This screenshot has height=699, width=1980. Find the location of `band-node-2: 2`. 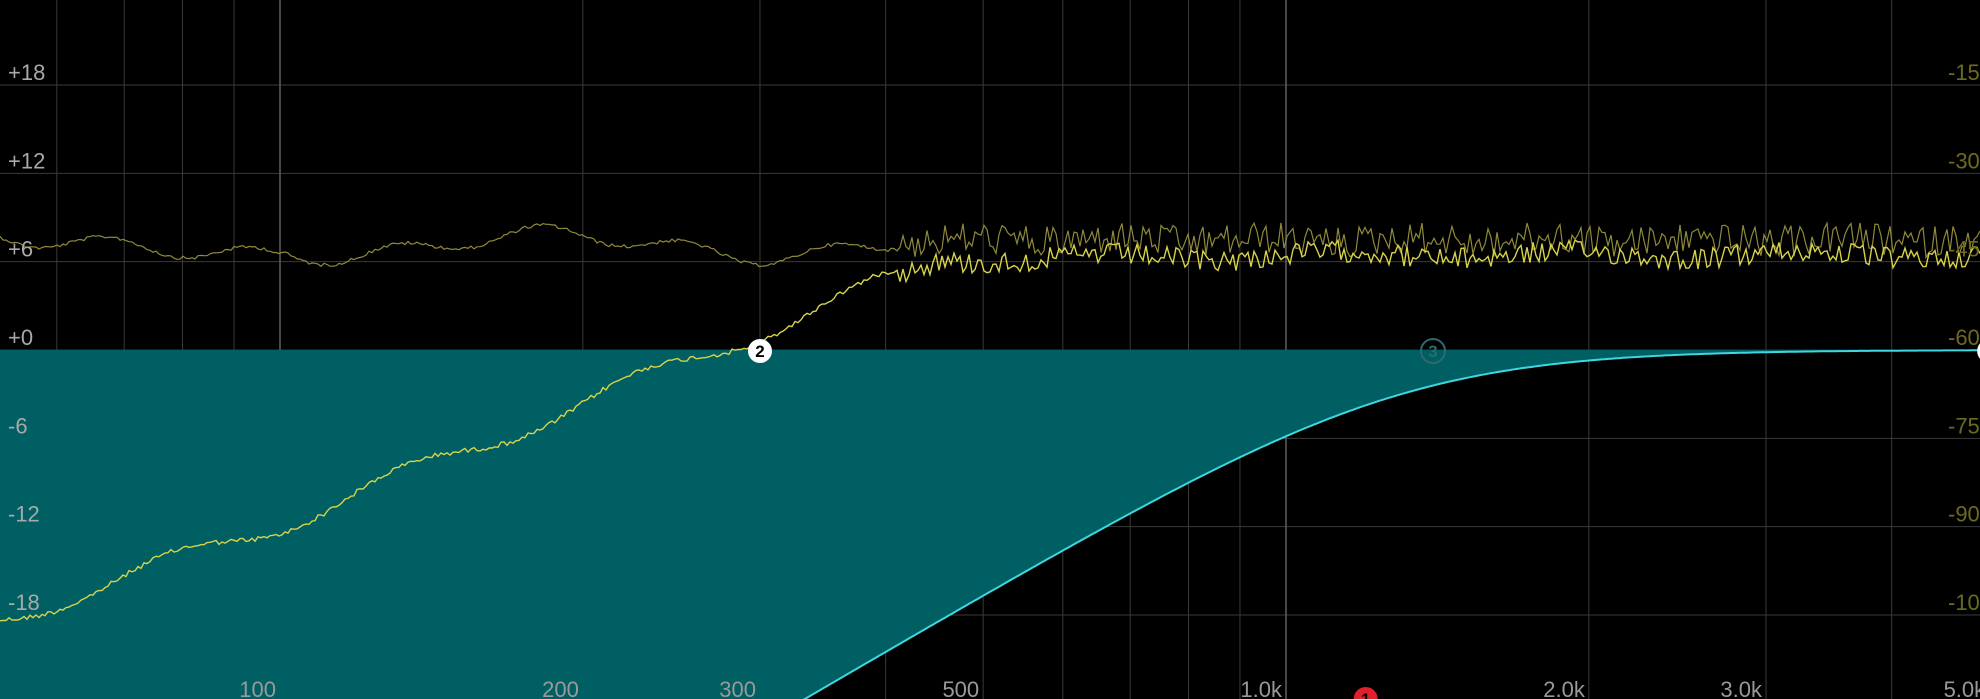

band-node-2: 2 is located at coordinates (759, 351).